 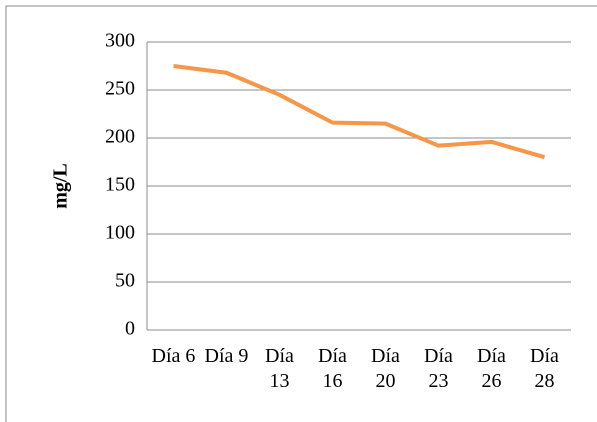 What do you see at coordinates (125, 281) in the screenshot?
I see `y-tick-label: 50` at bounding box center [125, 281].